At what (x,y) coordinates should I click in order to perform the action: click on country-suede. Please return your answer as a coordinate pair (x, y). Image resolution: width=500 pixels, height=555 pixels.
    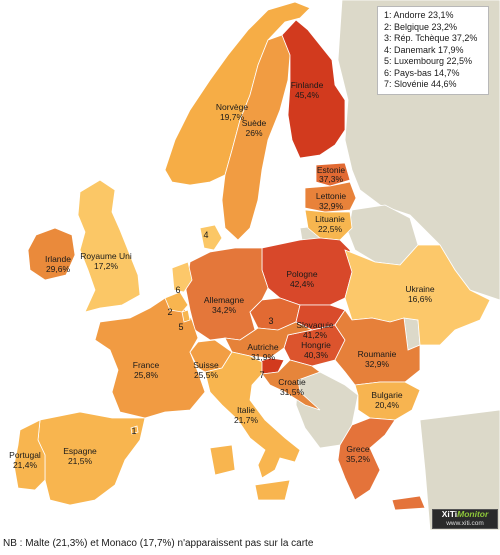
    Looking at the image, I should click on (256, 137).